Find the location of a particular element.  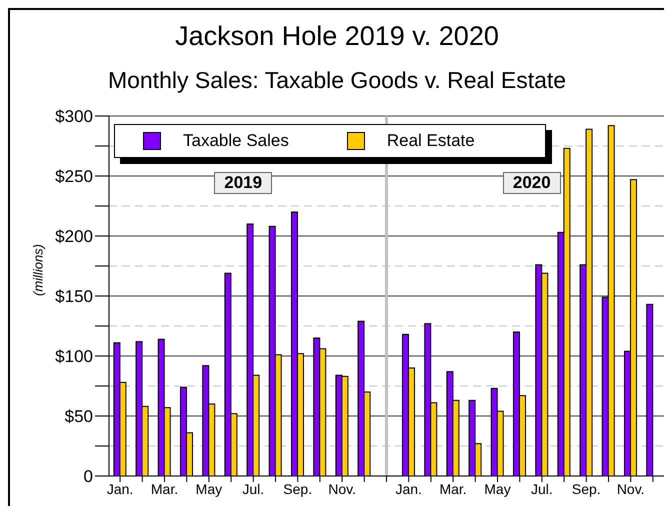

chart-subtitle: Monthly Sales: Taxable Goods v. Real Estate is located at coordinates (337, 80).